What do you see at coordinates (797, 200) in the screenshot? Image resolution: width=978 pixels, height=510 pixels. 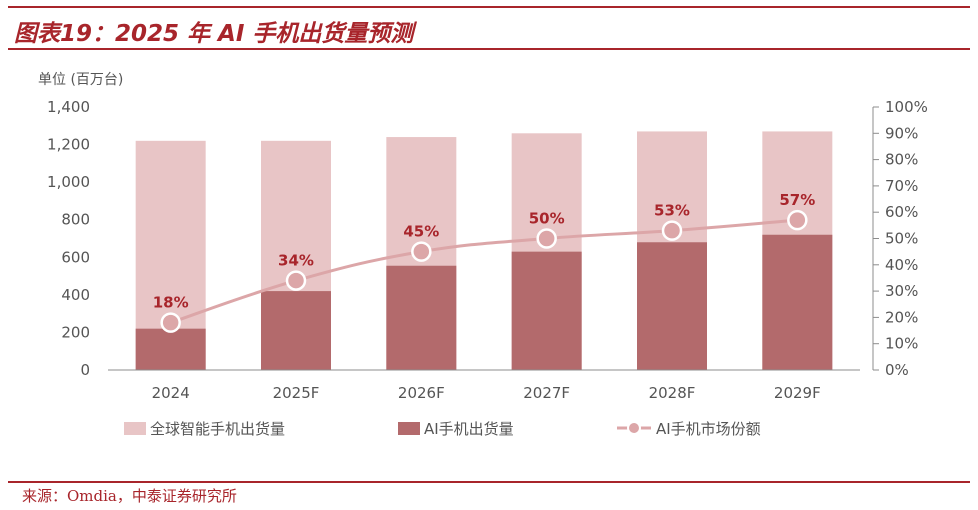 I see `share-data-label: 57%` at bounding box center [797, 200].